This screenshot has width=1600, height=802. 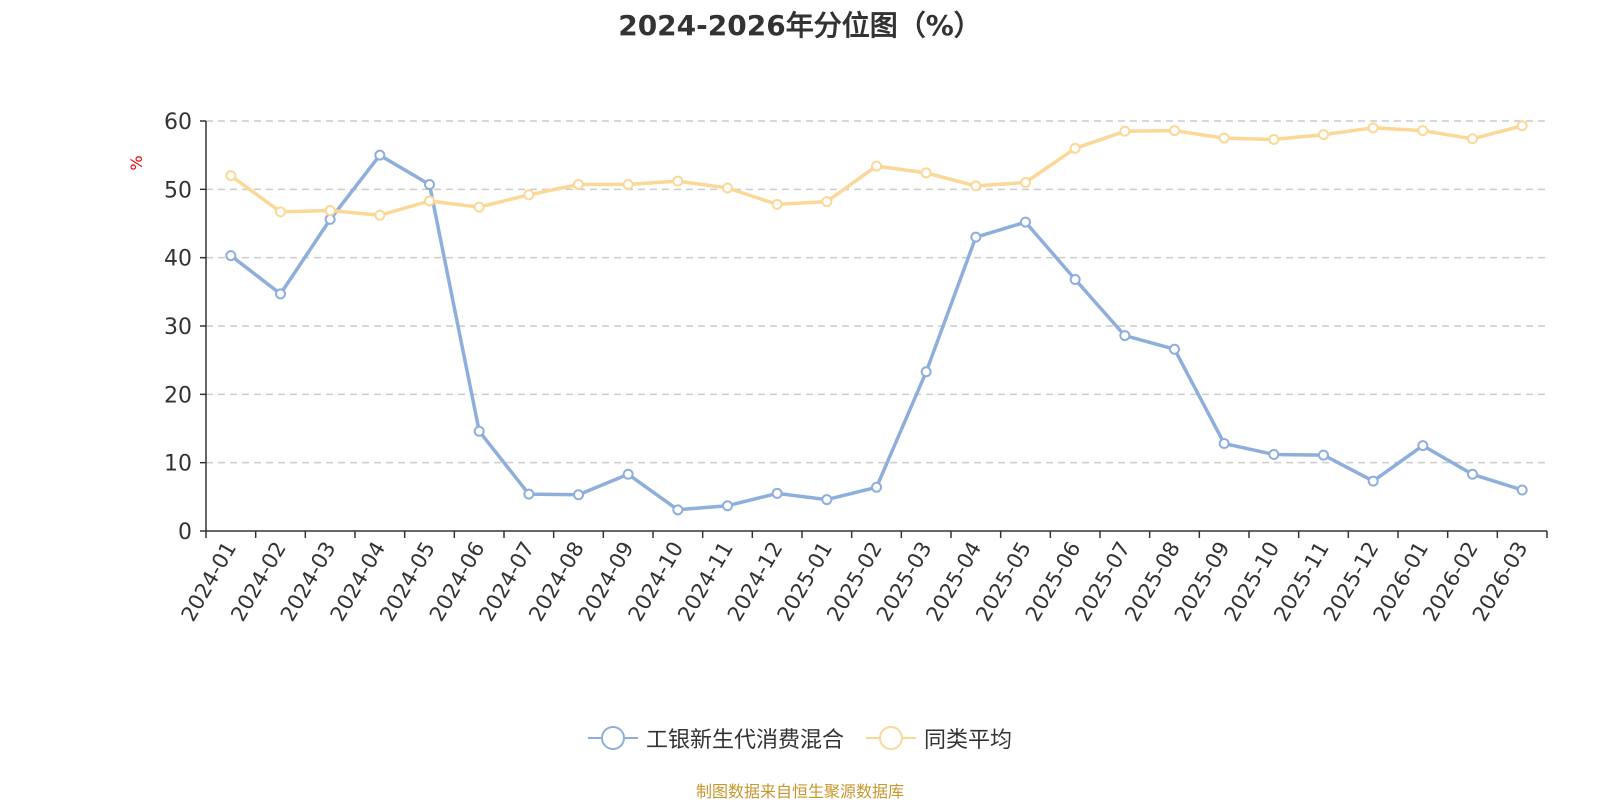 What do you see at coordinates (744, 740) in the screenshot?
I see `legend-label-series-0: 工银新生代消费混合` at bounding box center [744, 740].